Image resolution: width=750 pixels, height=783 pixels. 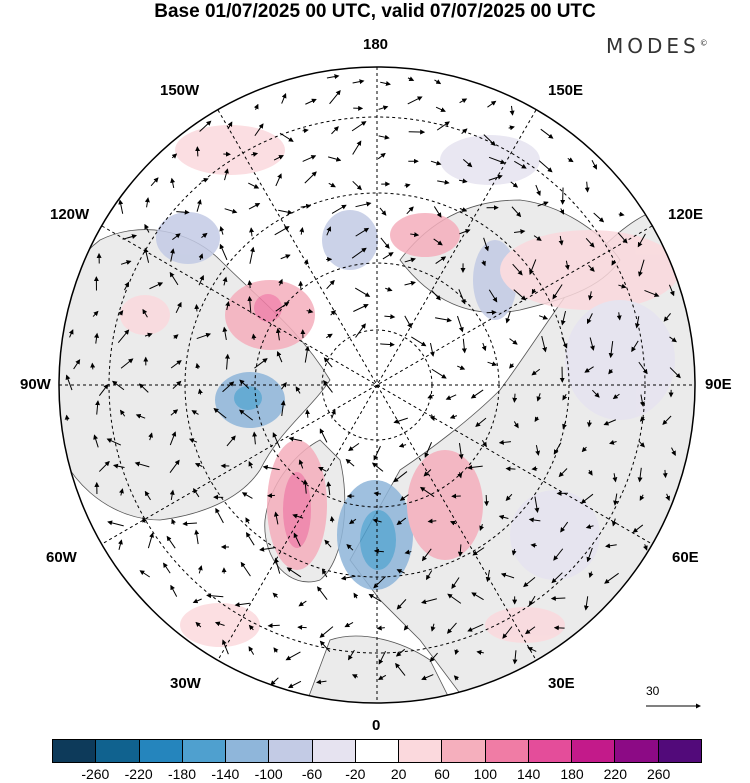 What do you see at coordinates (658, 774) in the screenshot?
I see `colorbar-tick-label: 260` at bounding box center [658, 774].